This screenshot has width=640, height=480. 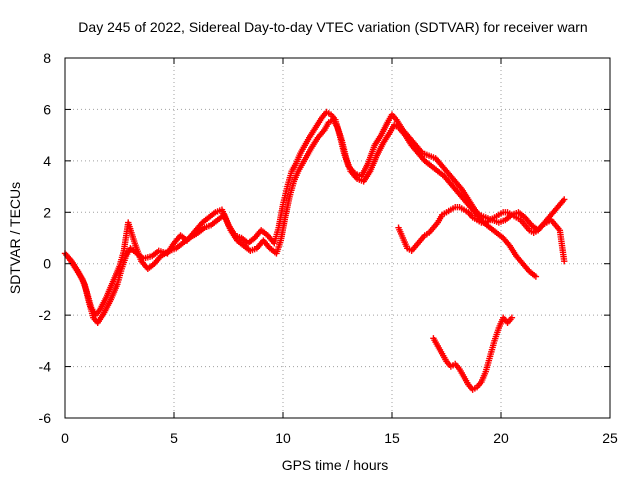 What do you see at coordinates (174, 438) in the screenshot?
I see `x-tick-label: 5` at bounding box center [174, 438].